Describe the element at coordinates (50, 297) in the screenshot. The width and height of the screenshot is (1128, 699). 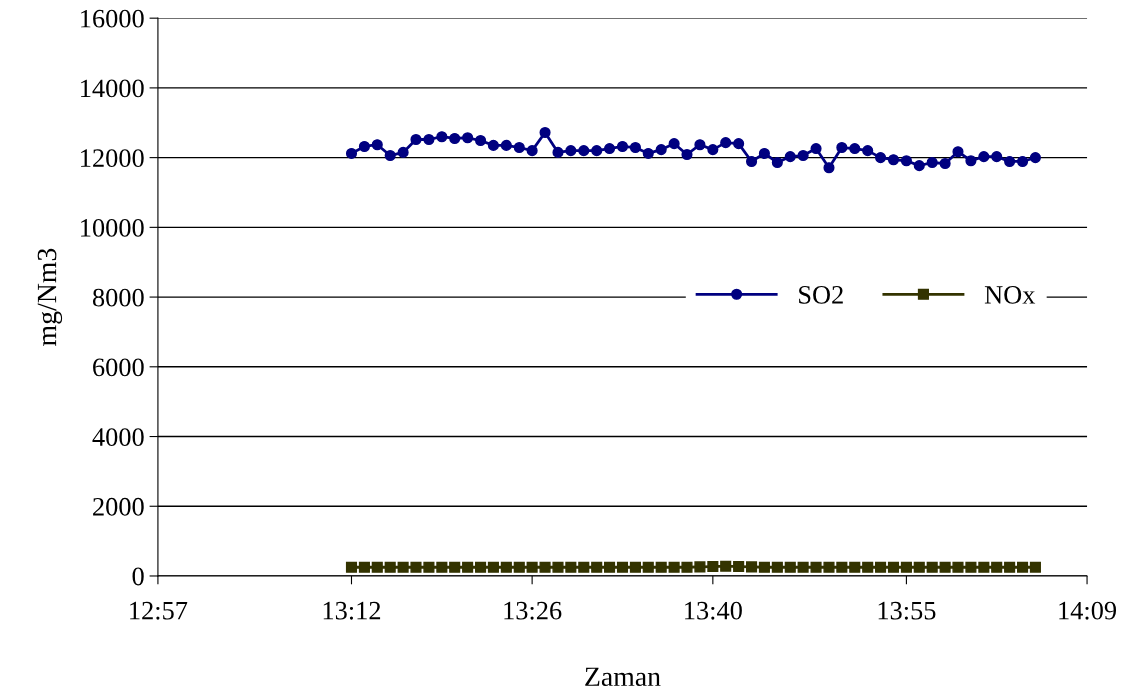
I see `y-axis-title: mg/Nm3` at that location.